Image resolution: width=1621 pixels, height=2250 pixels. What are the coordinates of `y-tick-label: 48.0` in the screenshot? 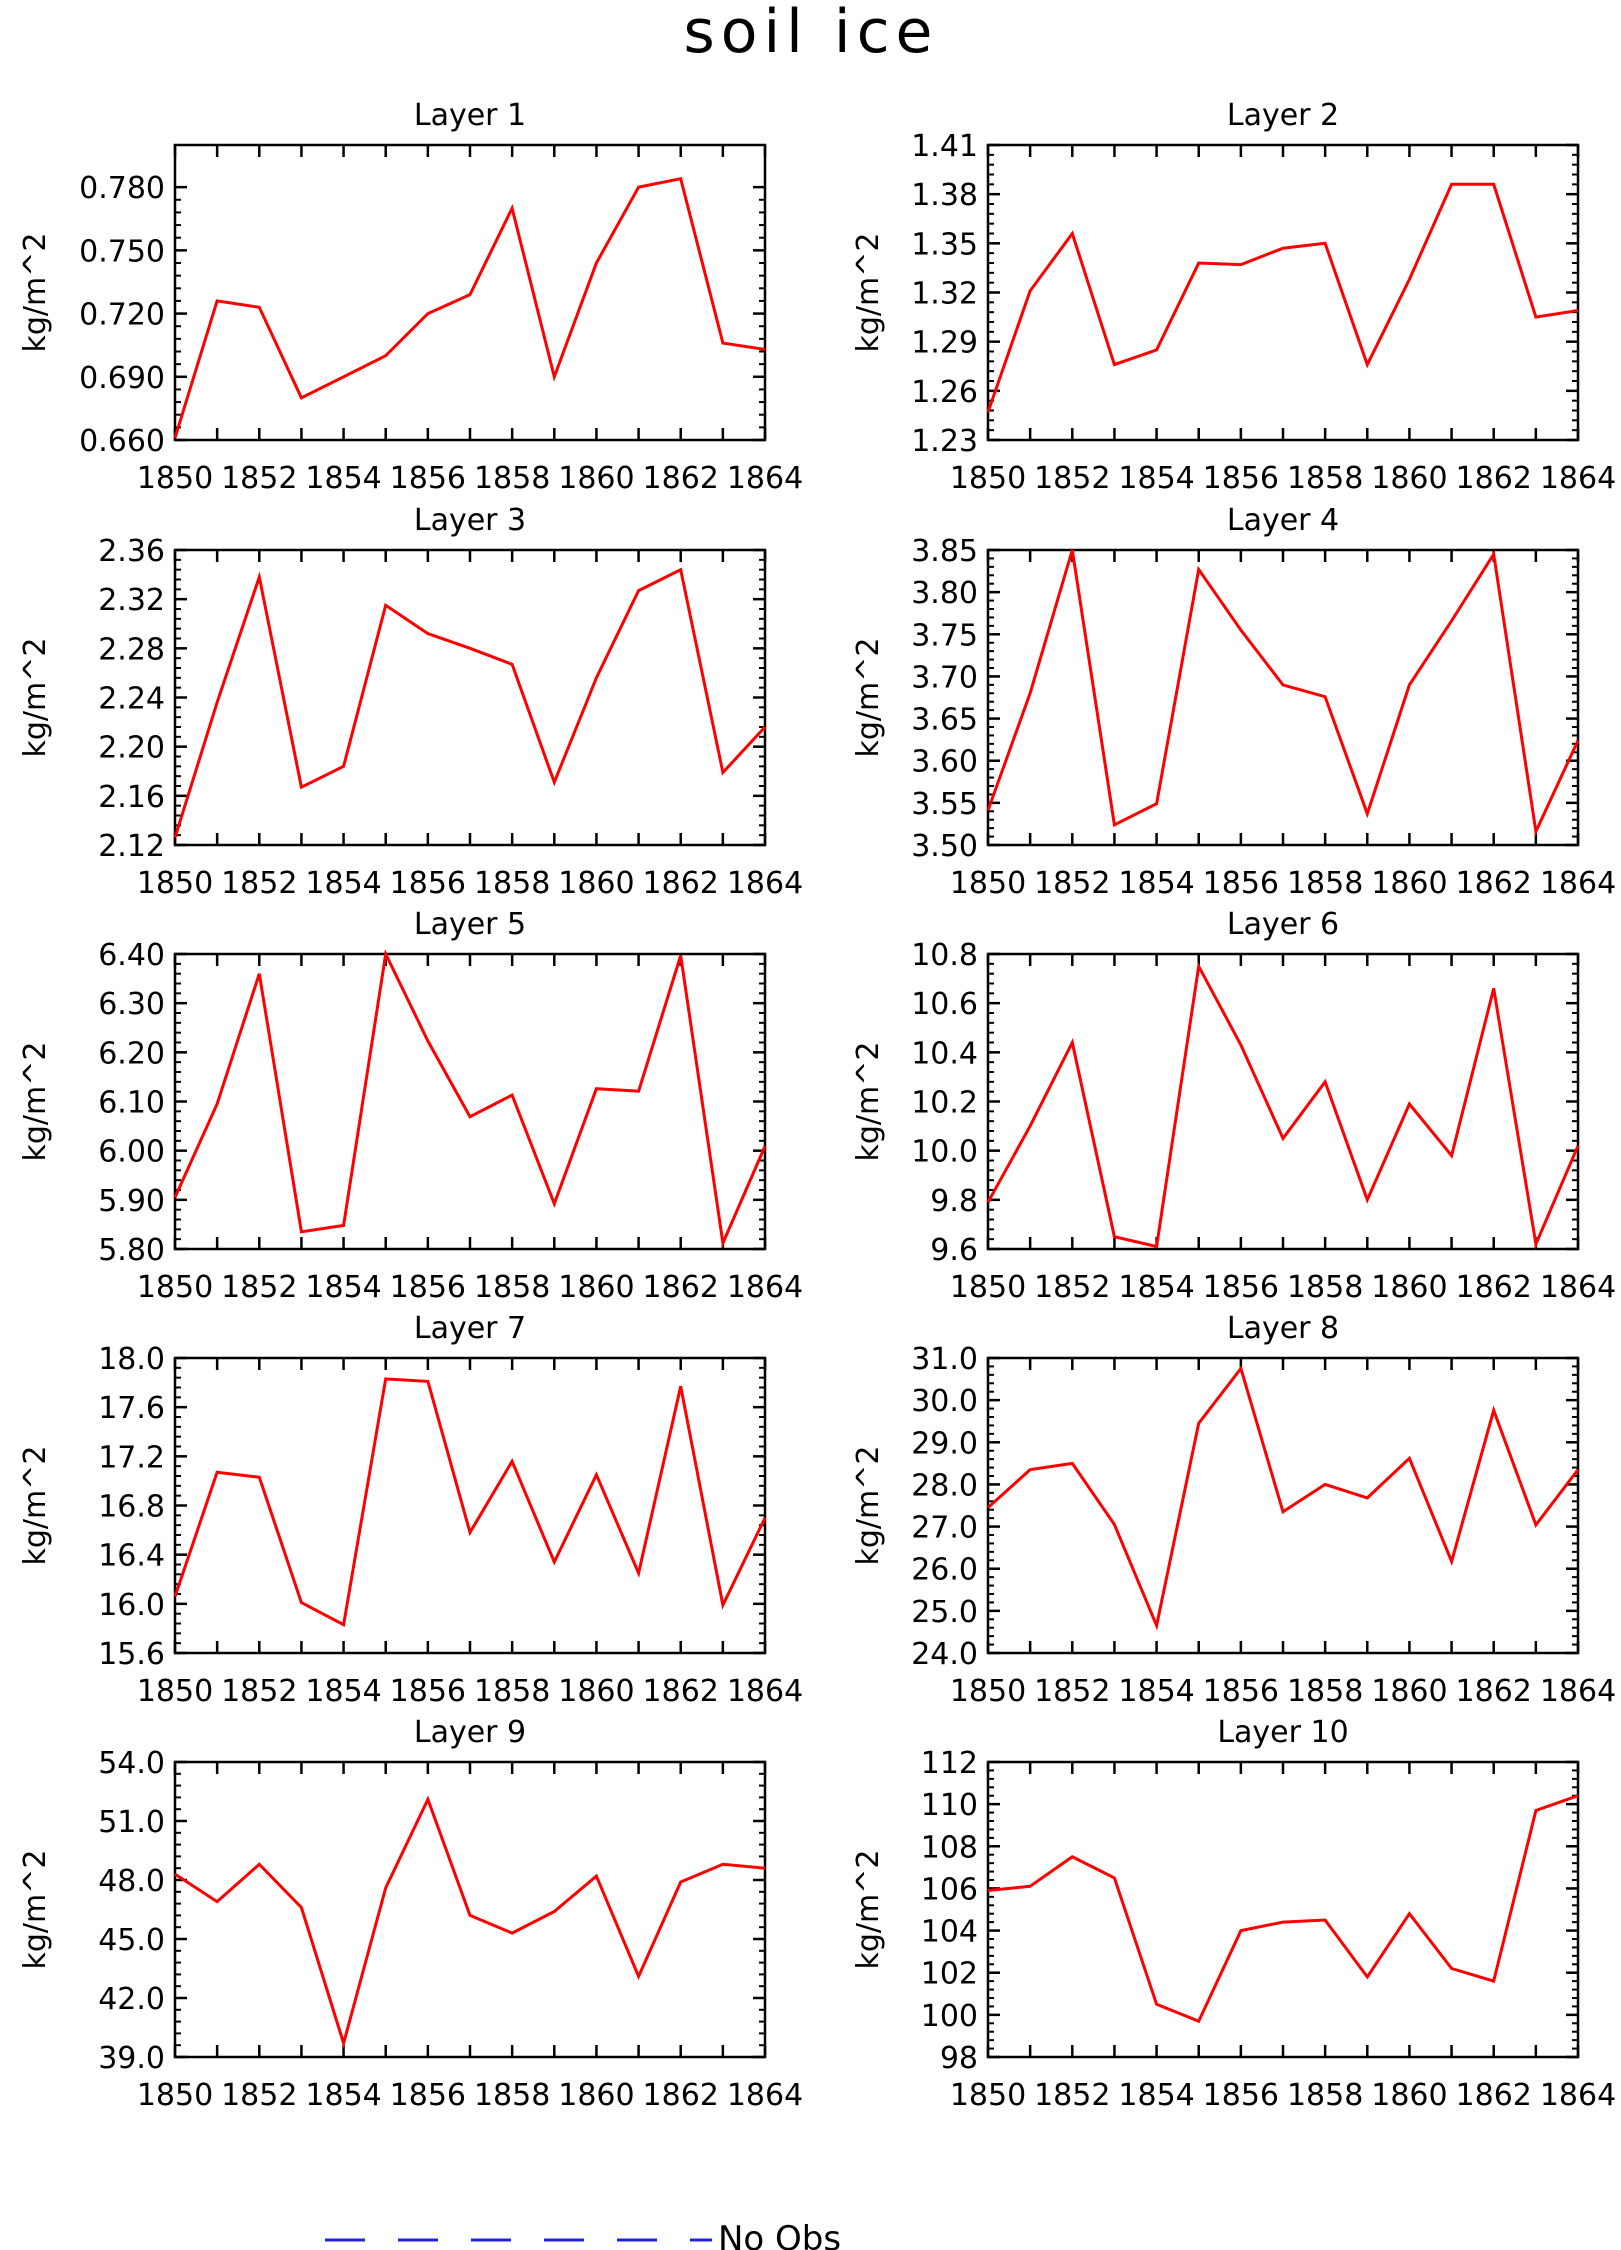 It's located at (131, 1881).